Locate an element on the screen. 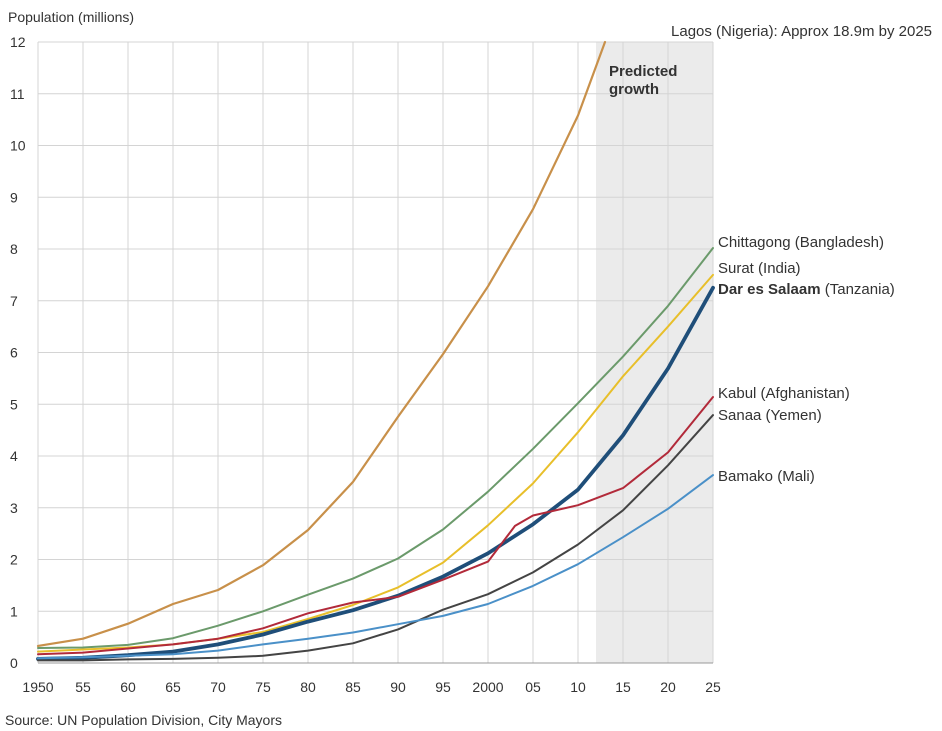 This screenshot has width=942, height=731. series-label-kabul: Kabul (Afghanistan) is located at coordinates (784, 393).